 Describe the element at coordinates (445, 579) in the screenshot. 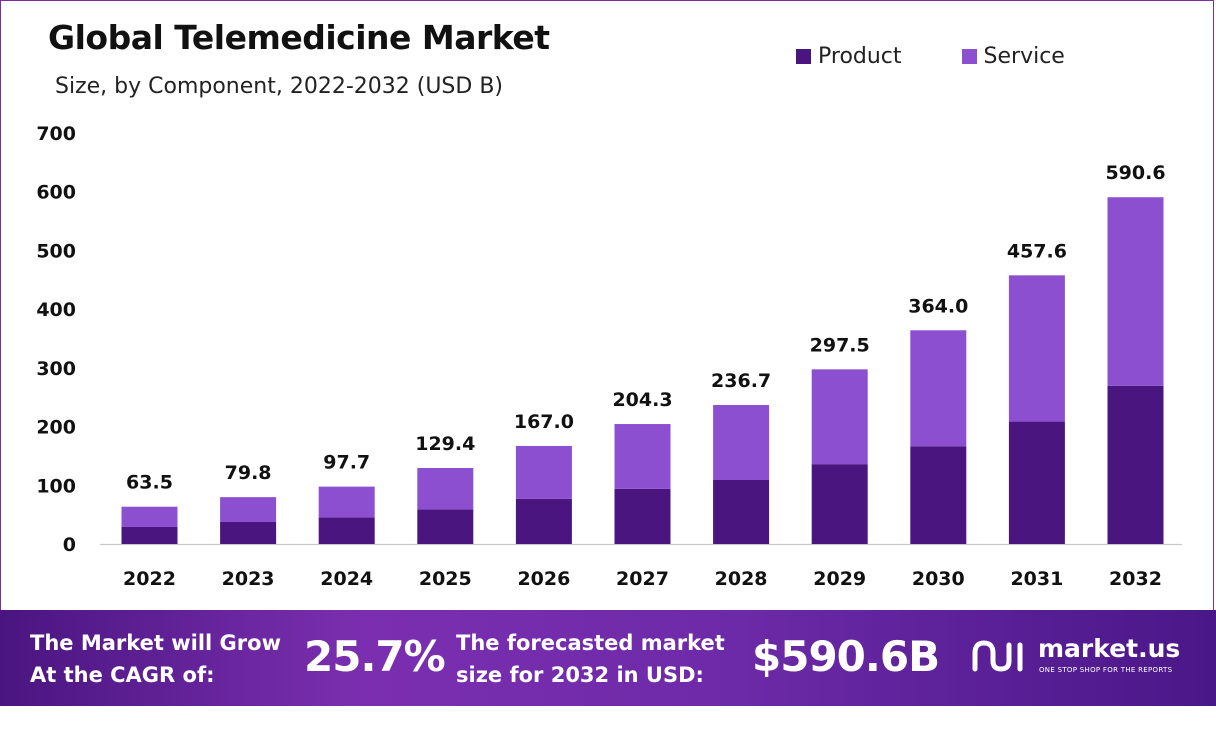

I see `x-tick-label: 2025` at that location.